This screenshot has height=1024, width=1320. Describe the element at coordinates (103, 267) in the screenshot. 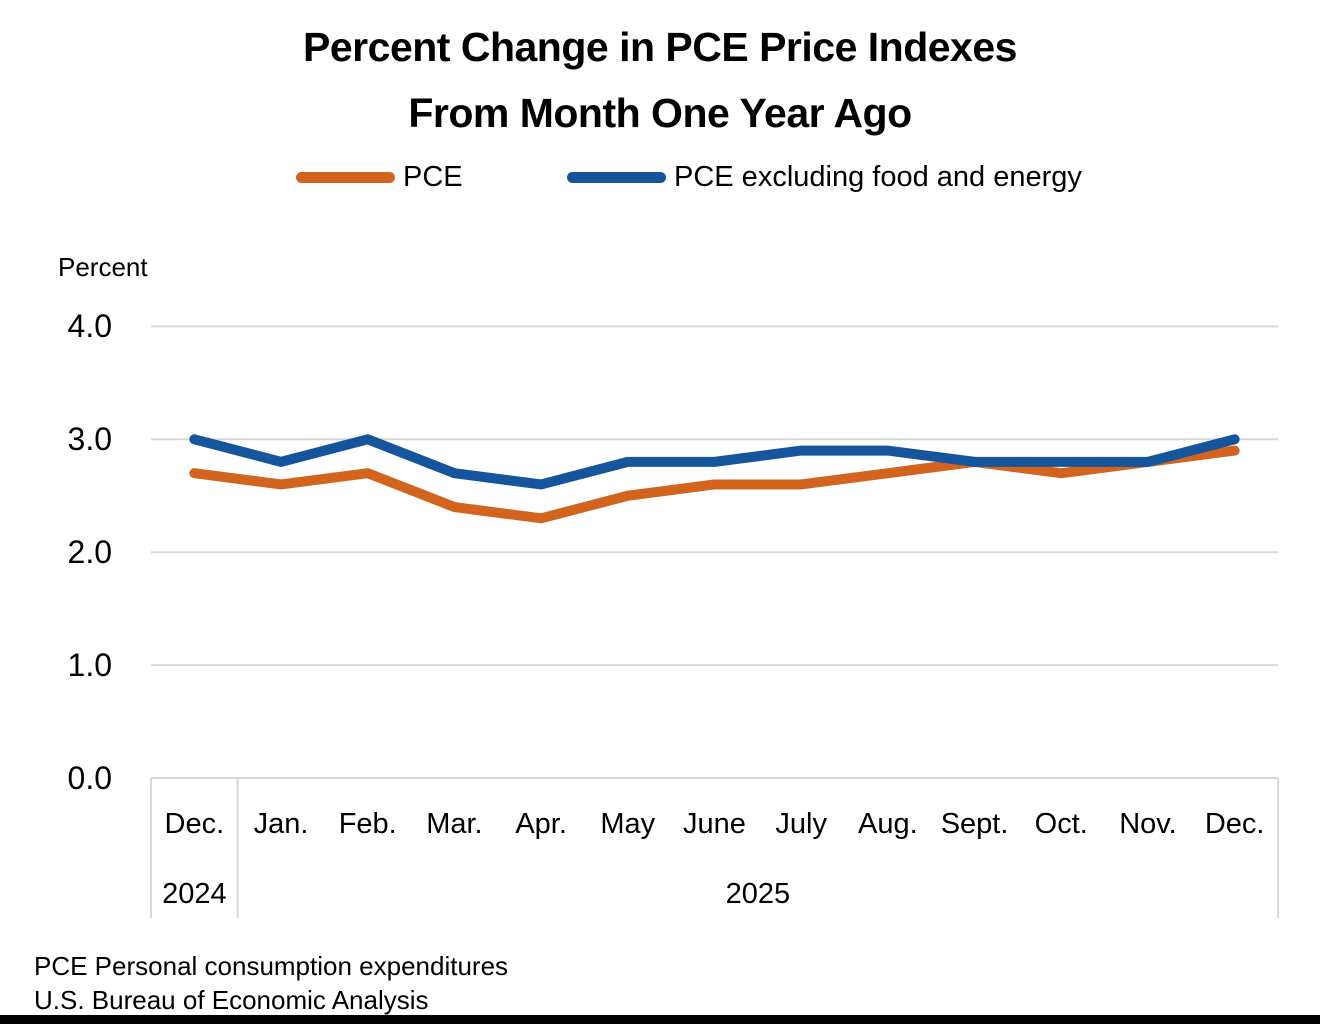

I see `y-axis-title: Percent` at that location.